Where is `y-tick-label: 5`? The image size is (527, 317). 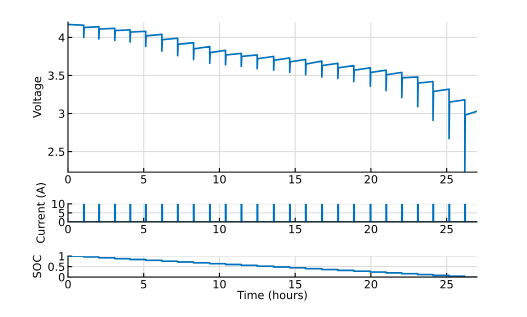 y-tick-label: 5 is located at coordinates (61, 213).